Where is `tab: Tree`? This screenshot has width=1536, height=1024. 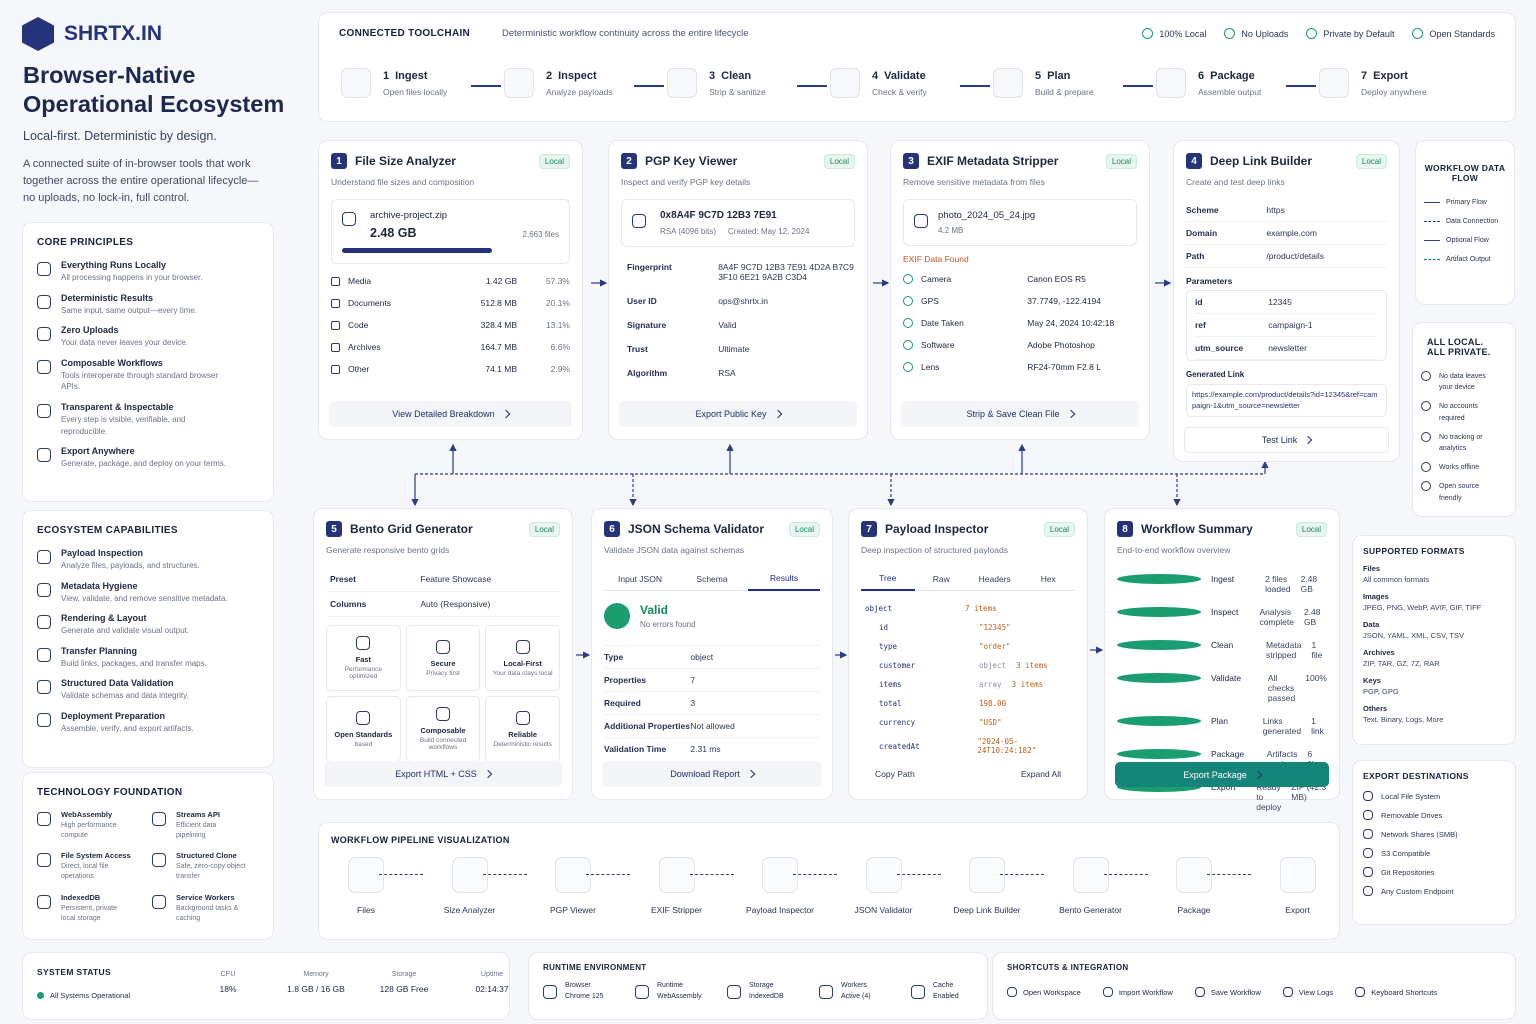 tab: Tree is located at coordinates (888, 579).